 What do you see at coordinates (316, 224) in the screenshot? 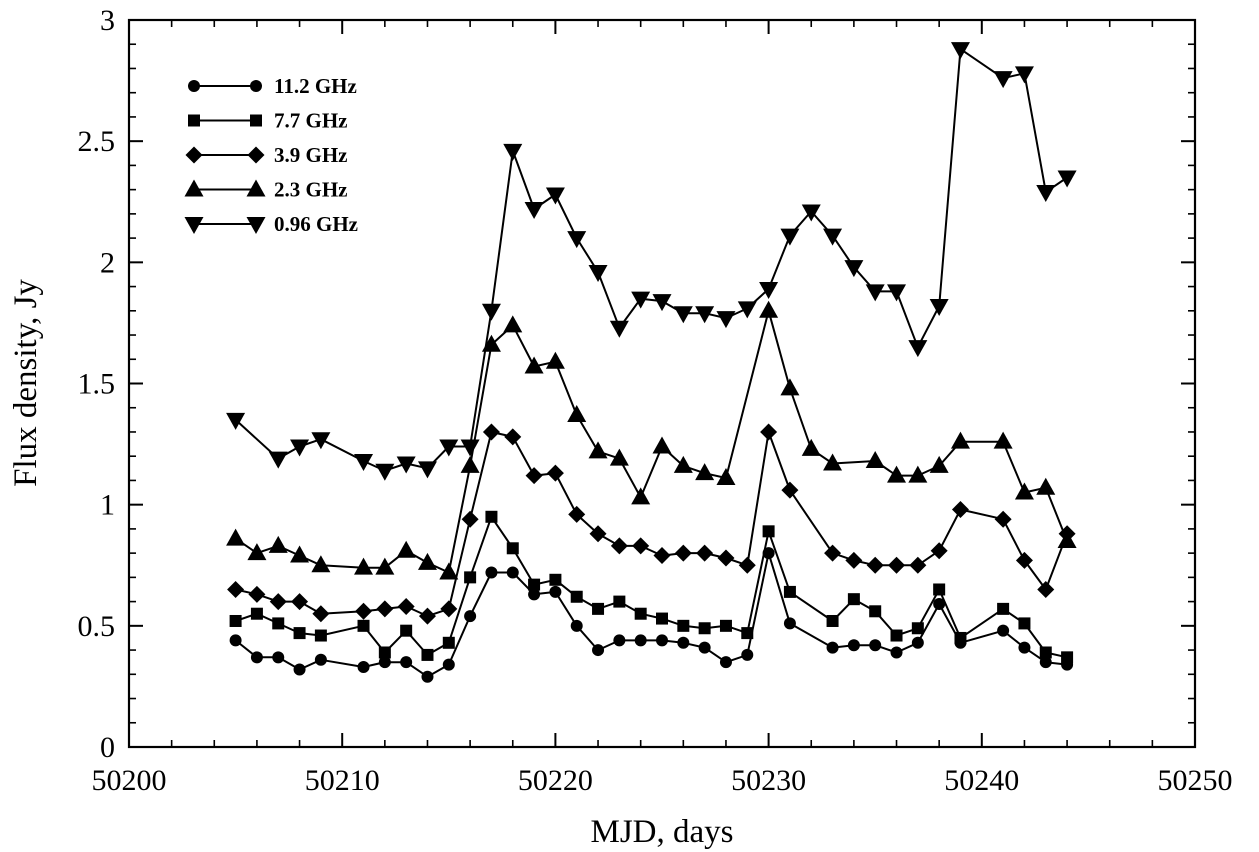
I see `legend-label: 0.96 GHz` at bounding box center [316, 224].